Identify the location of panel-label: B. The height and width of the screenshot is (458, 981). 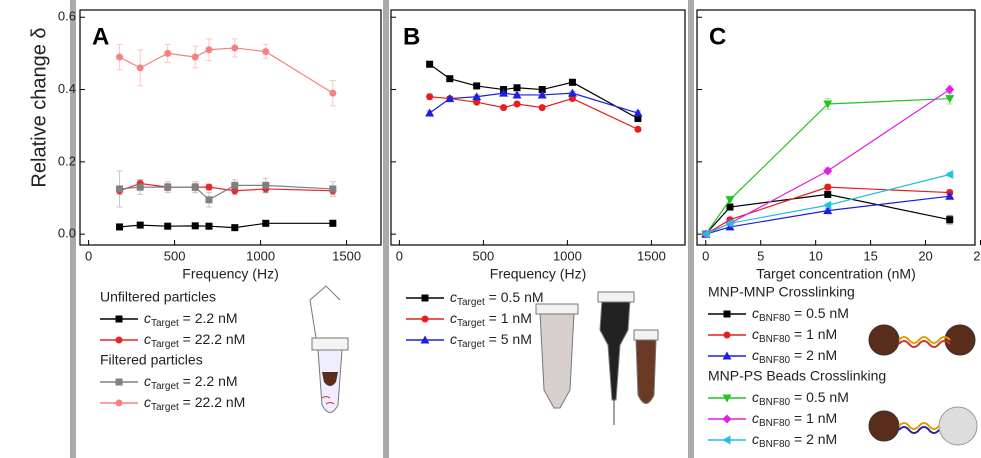
(411, 36).